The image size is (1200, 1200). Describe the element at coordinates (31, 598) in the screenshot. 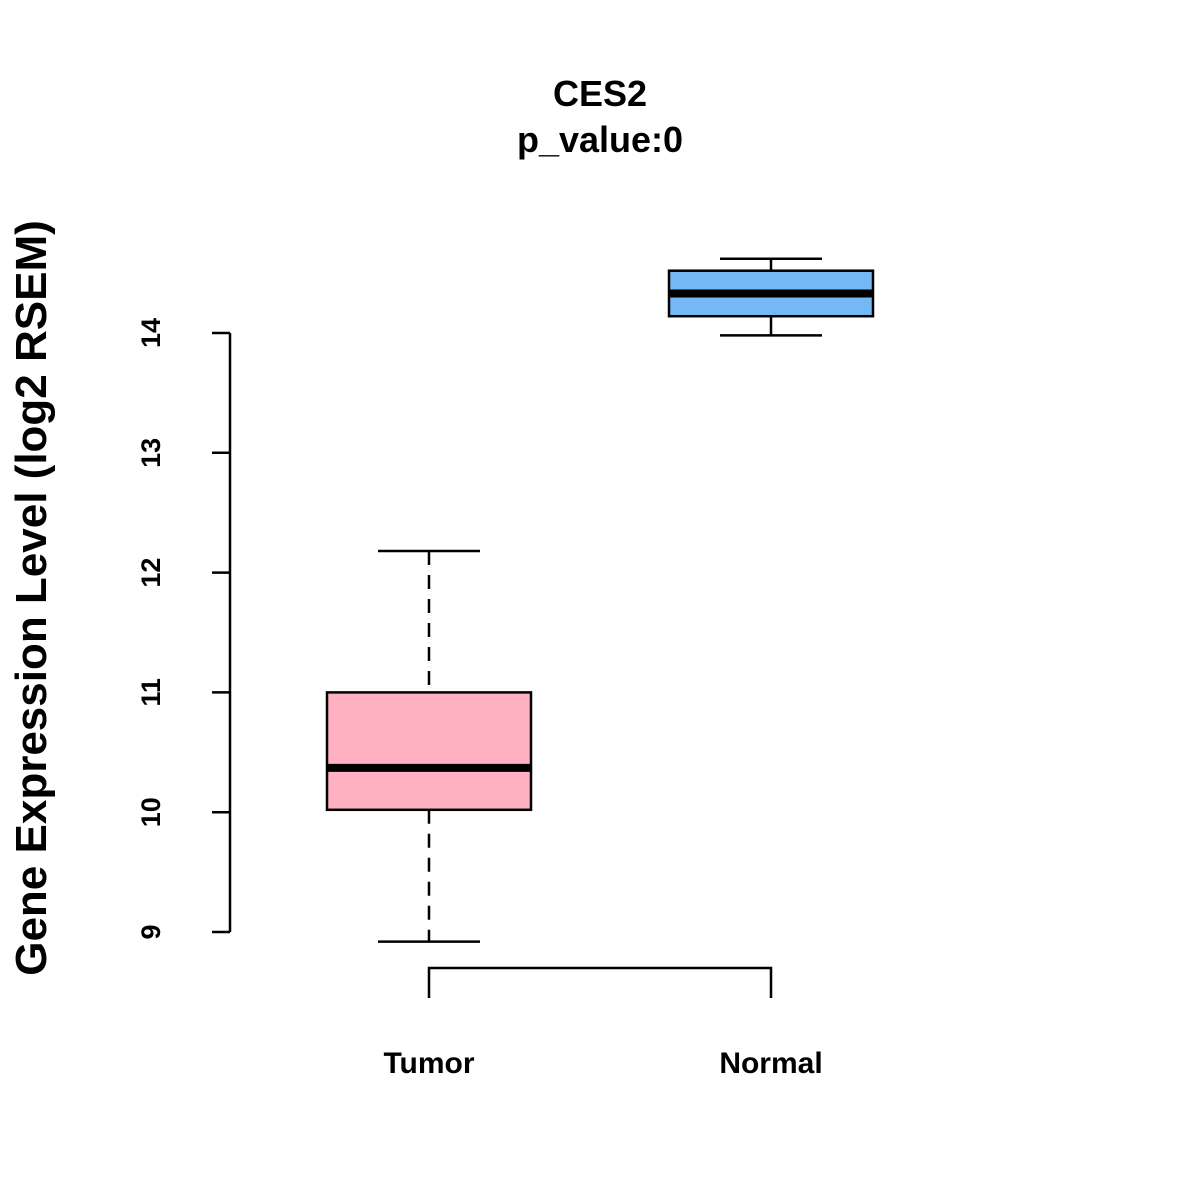

I see `y-axis-label: Gene Expression Level (log2 RSEM)` at that location.